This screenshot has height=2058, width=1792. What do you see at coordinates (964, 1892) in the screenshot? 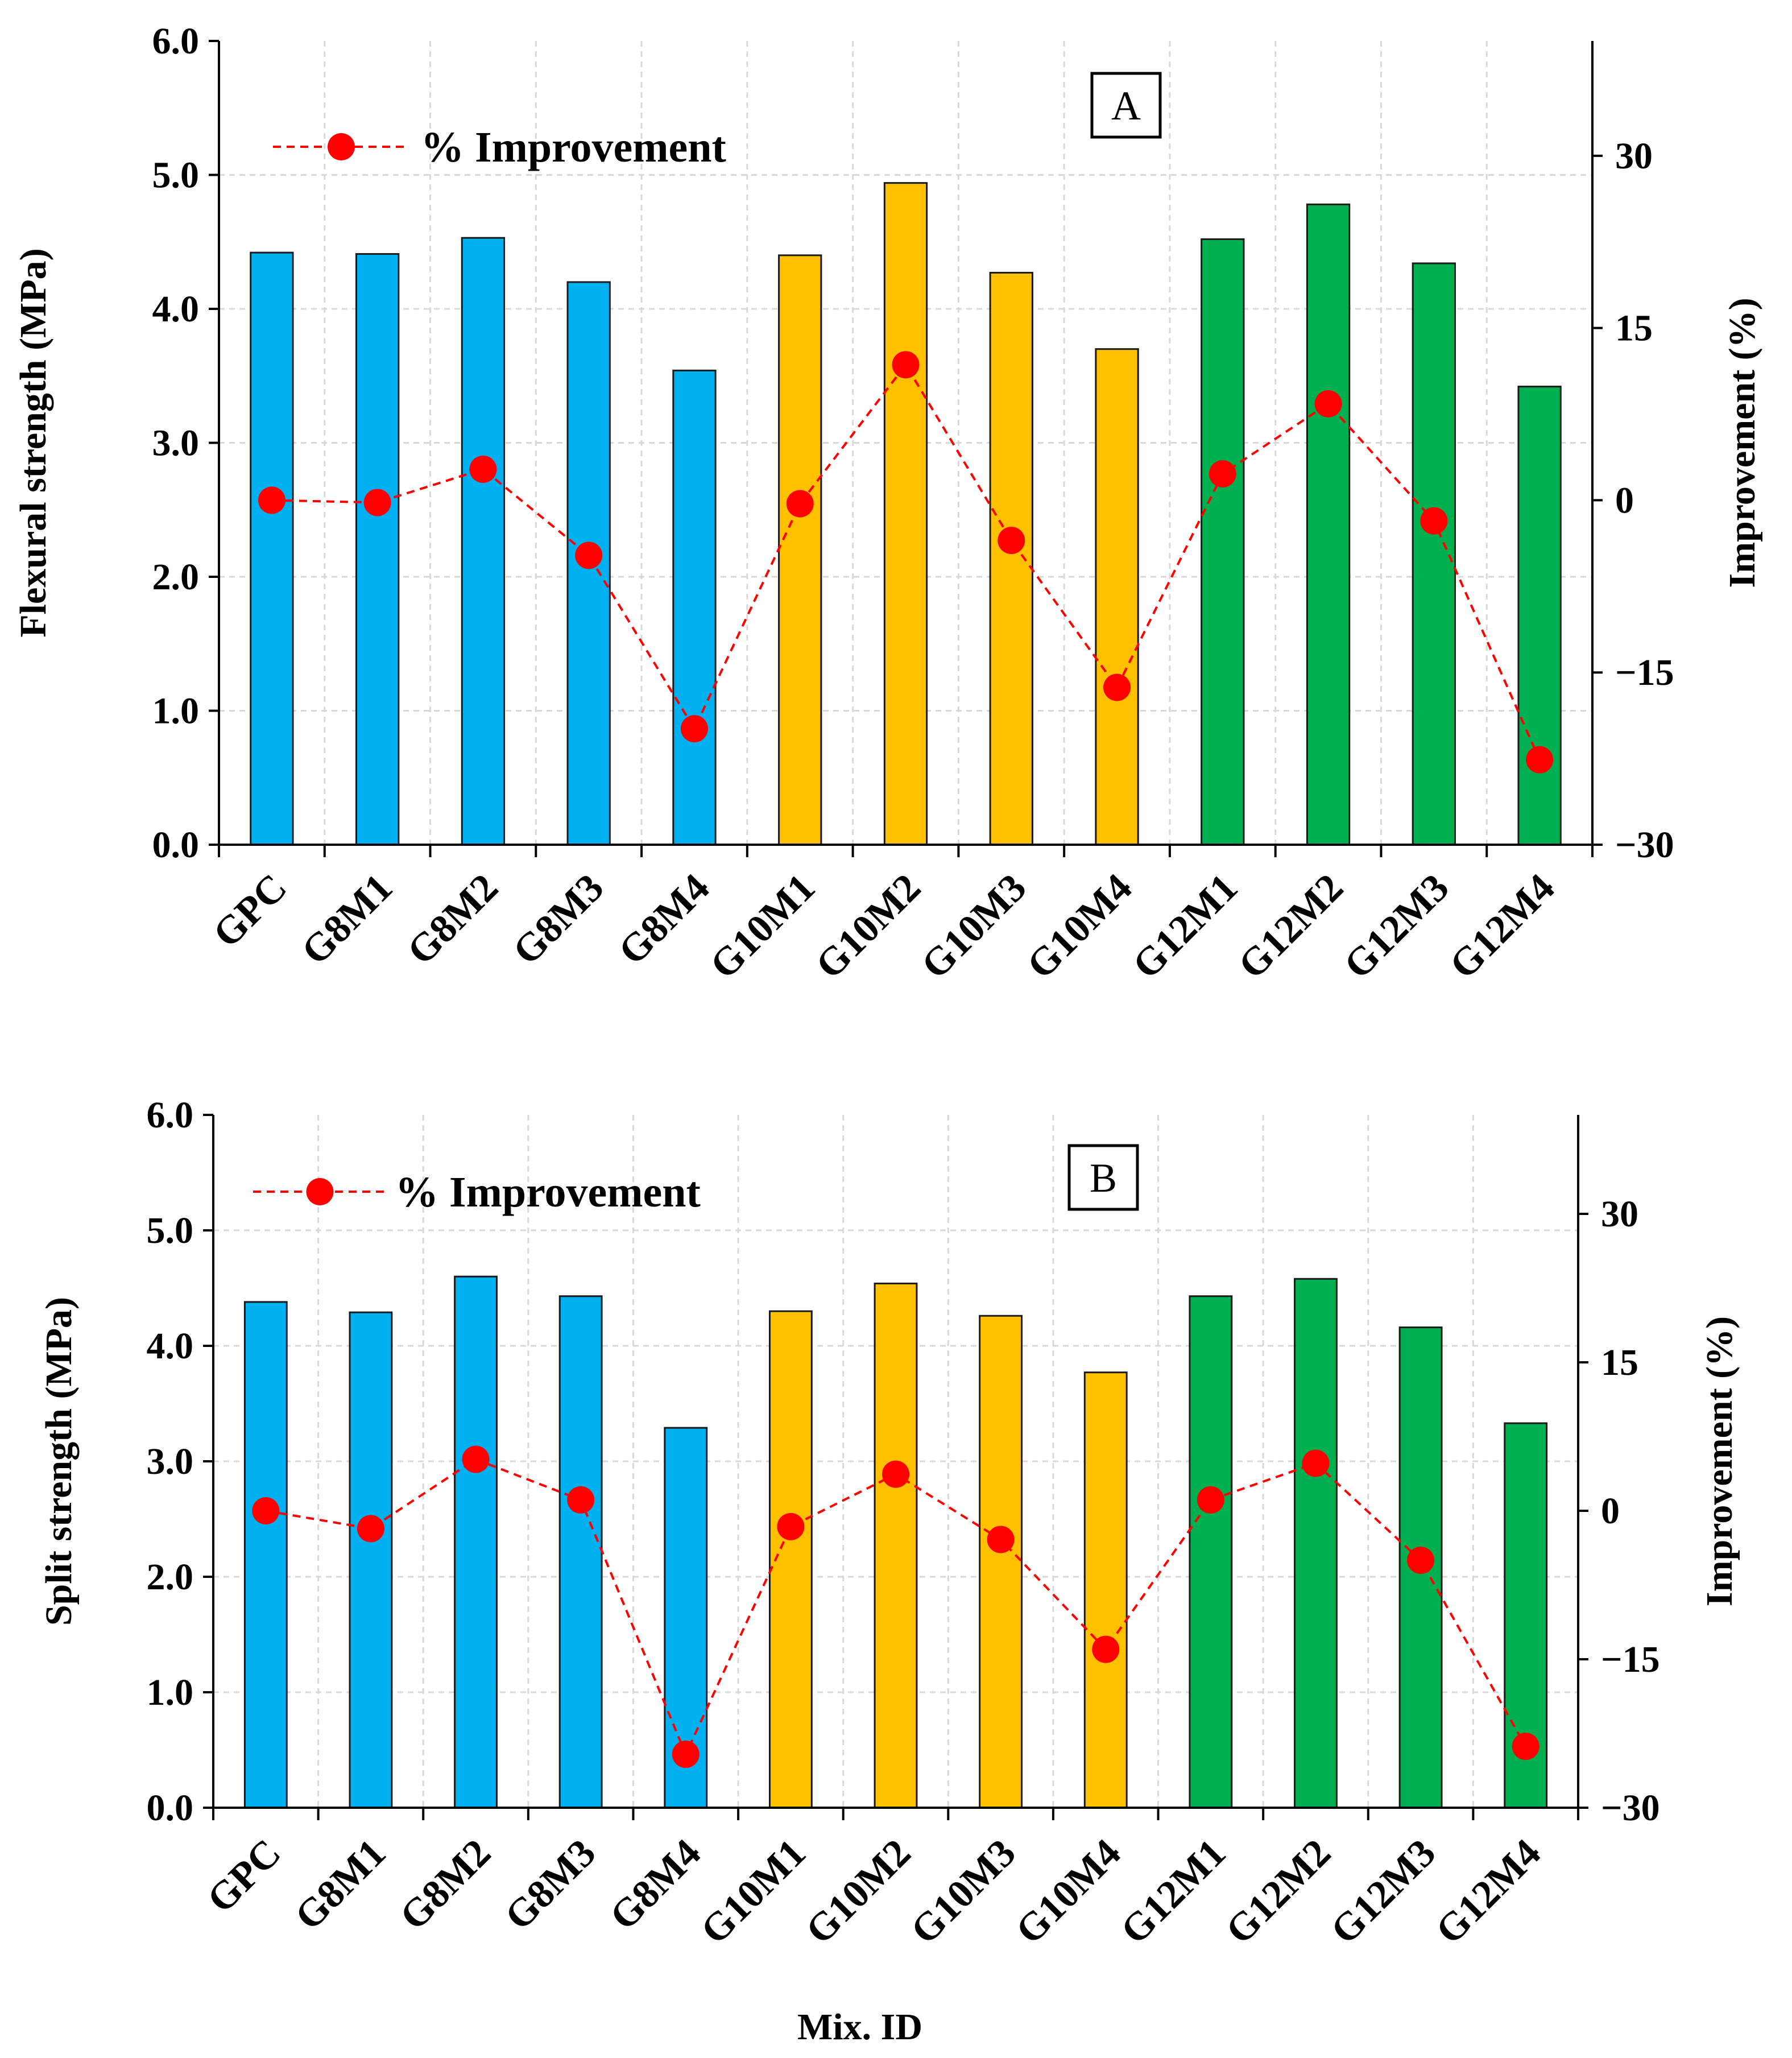
I see `x-tick-label-g10m3: G10M3` at bounding box center [964, 1892].